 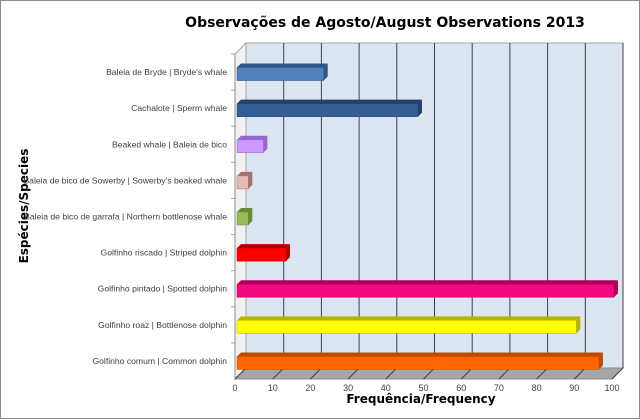 What do you see at coordinates (461, 388) in the screenshot?
I see `x-tick-label: 60` at bounding box center [461, 388].